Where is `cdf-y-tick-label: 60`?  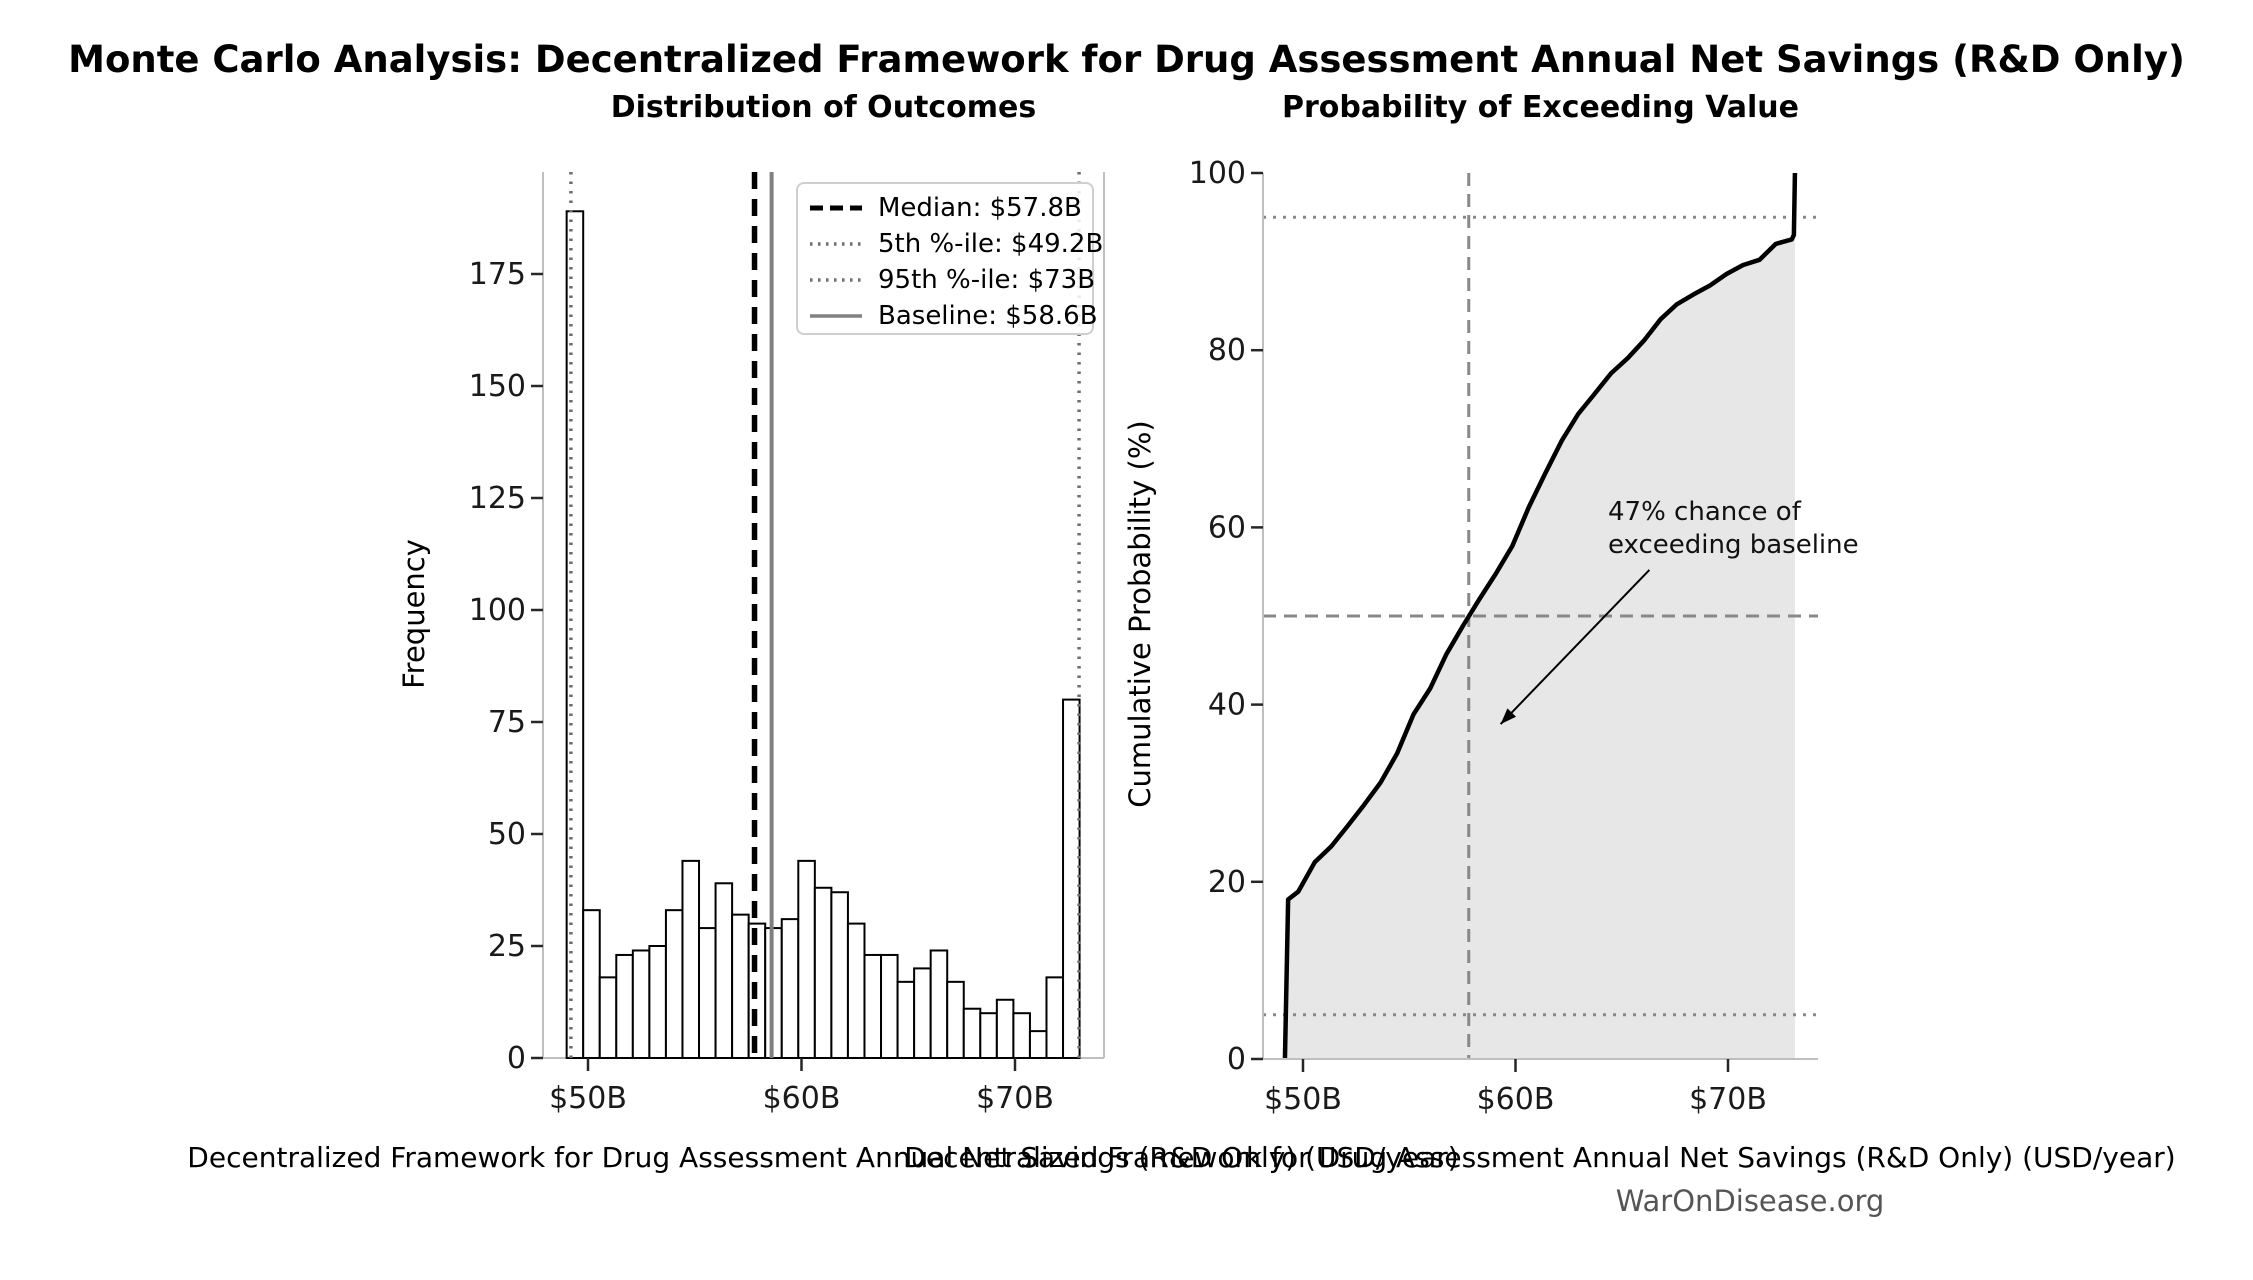 cdf-y-tick-label: 60 is located at coordinates (1227, 527).